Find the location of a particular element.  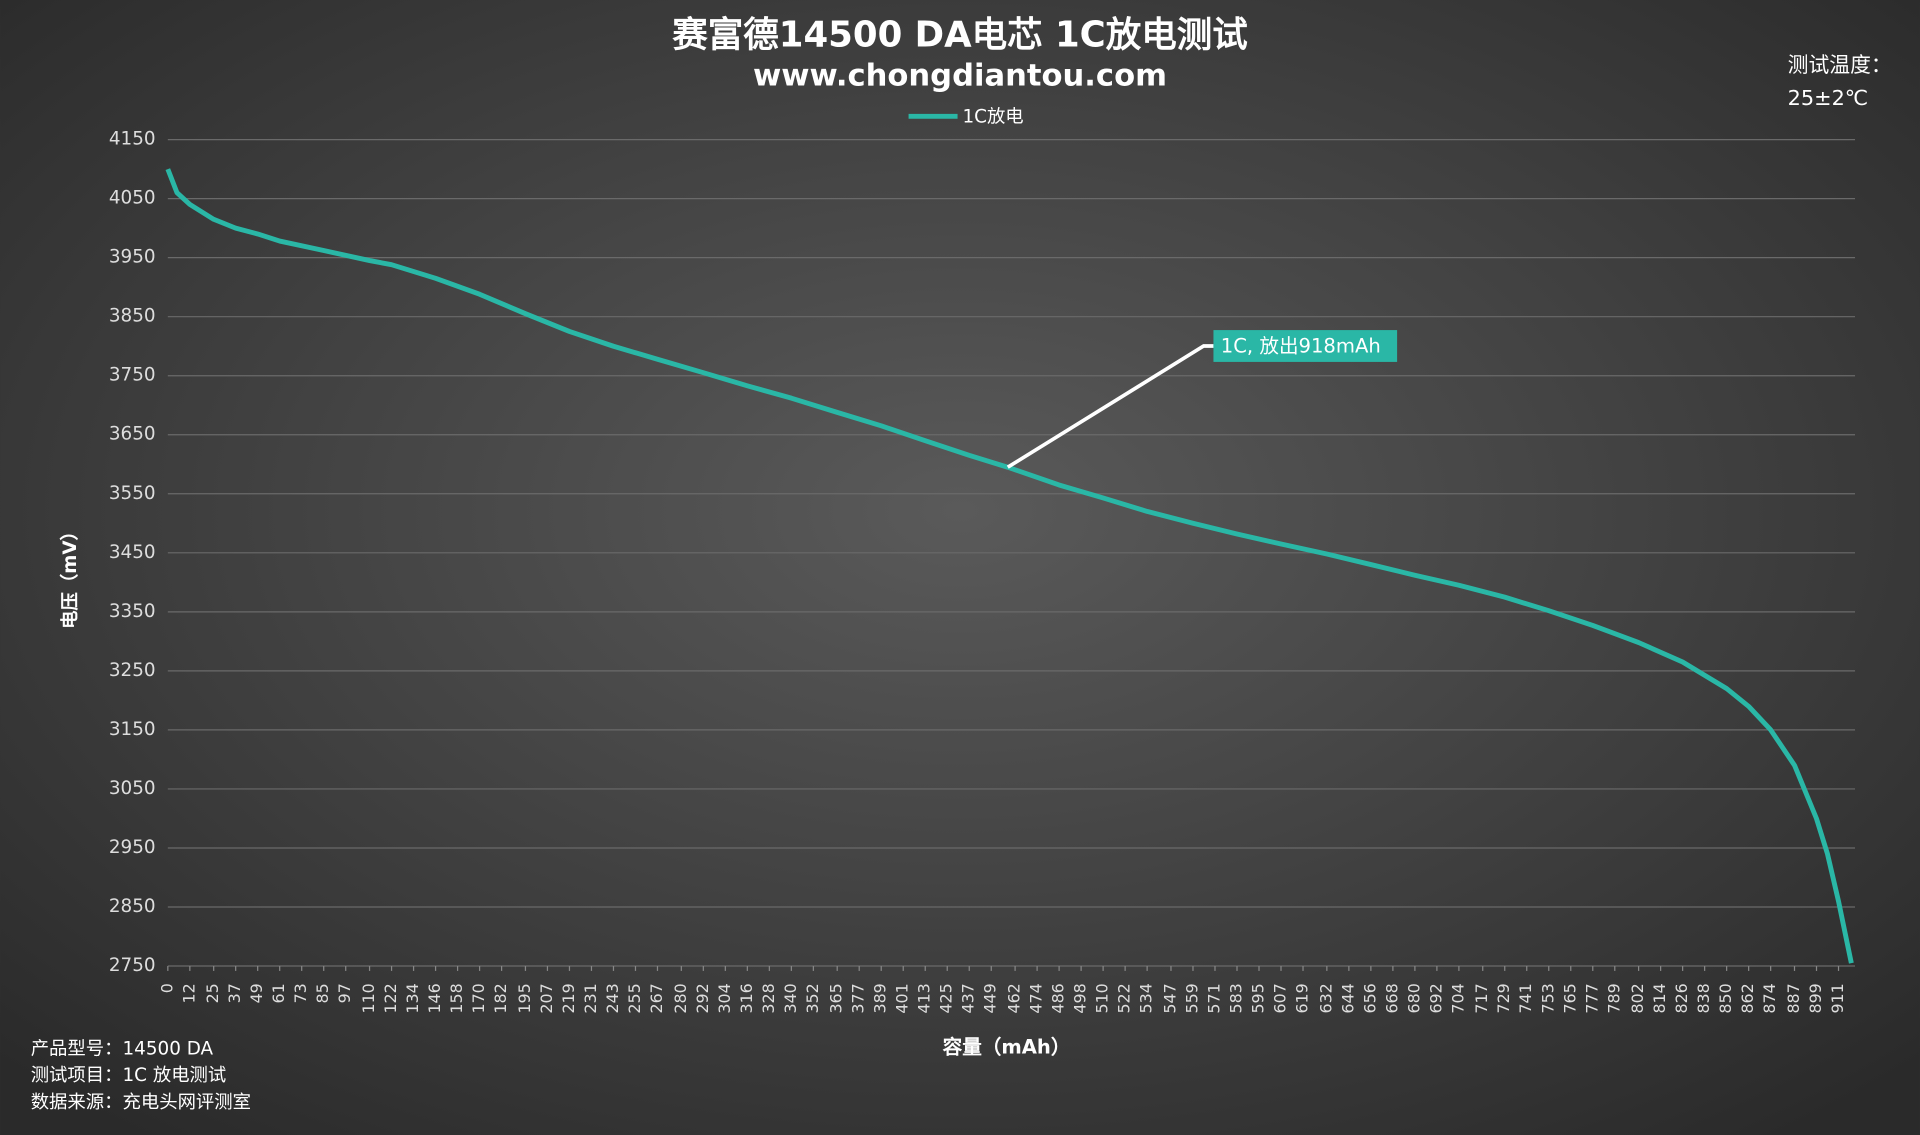

x-tick-label: 340 is located at coordinates (790, 998).